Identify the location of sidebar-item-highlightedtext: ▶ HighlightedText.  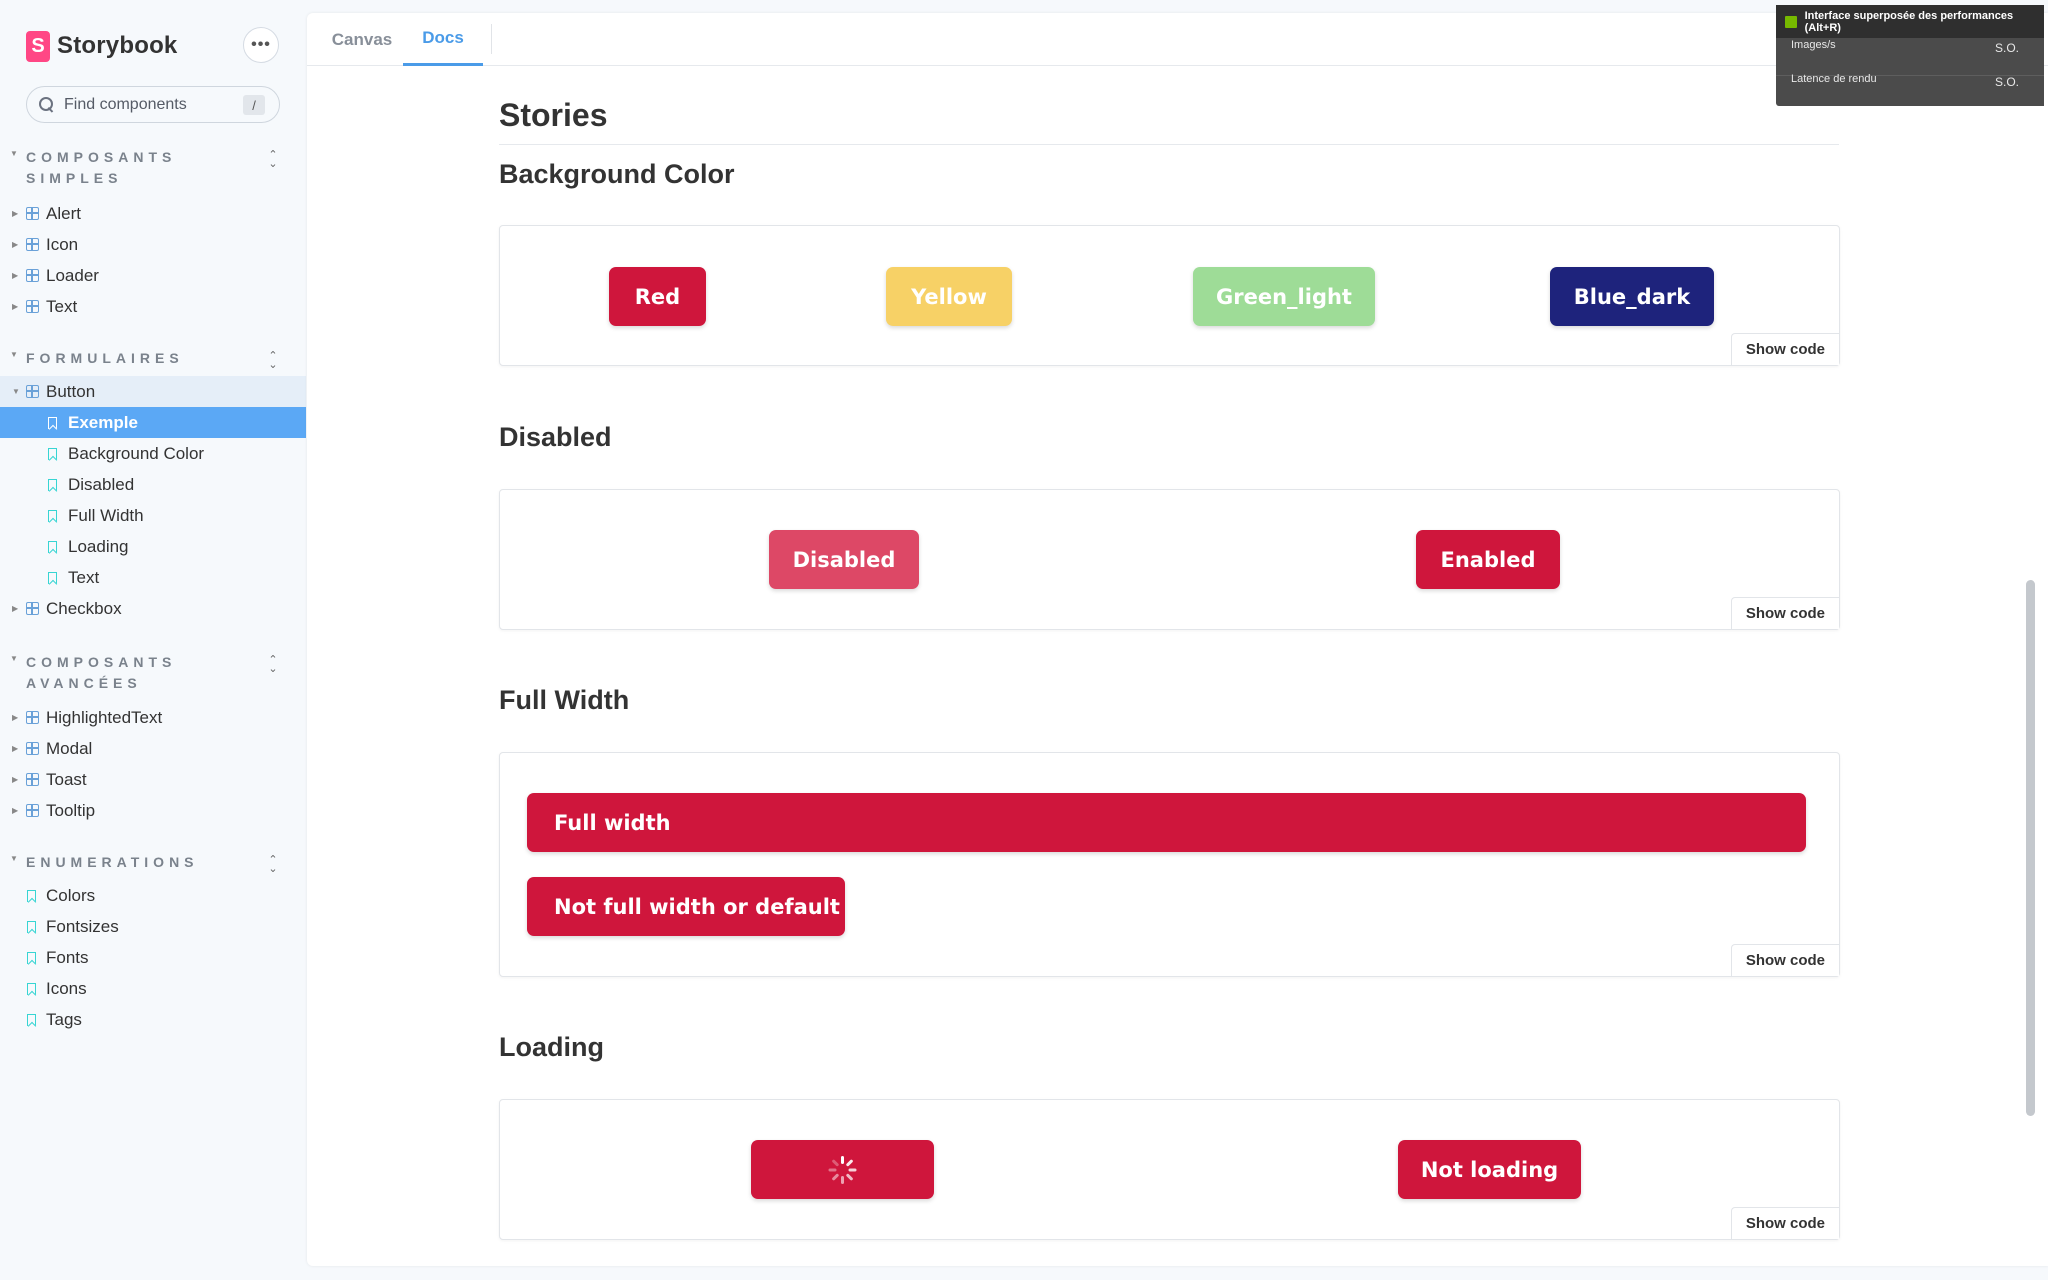
(153, 717).